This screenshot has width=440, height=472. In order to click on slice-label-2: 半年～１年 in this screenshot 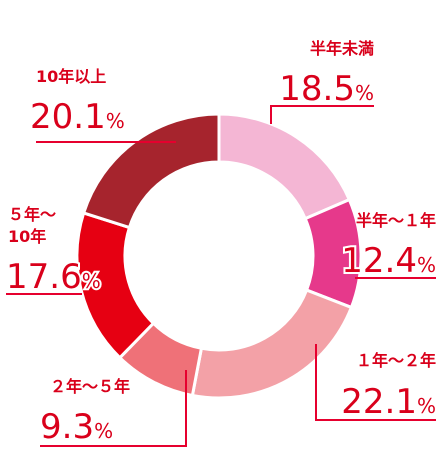, I will do `click(396, 220)`.